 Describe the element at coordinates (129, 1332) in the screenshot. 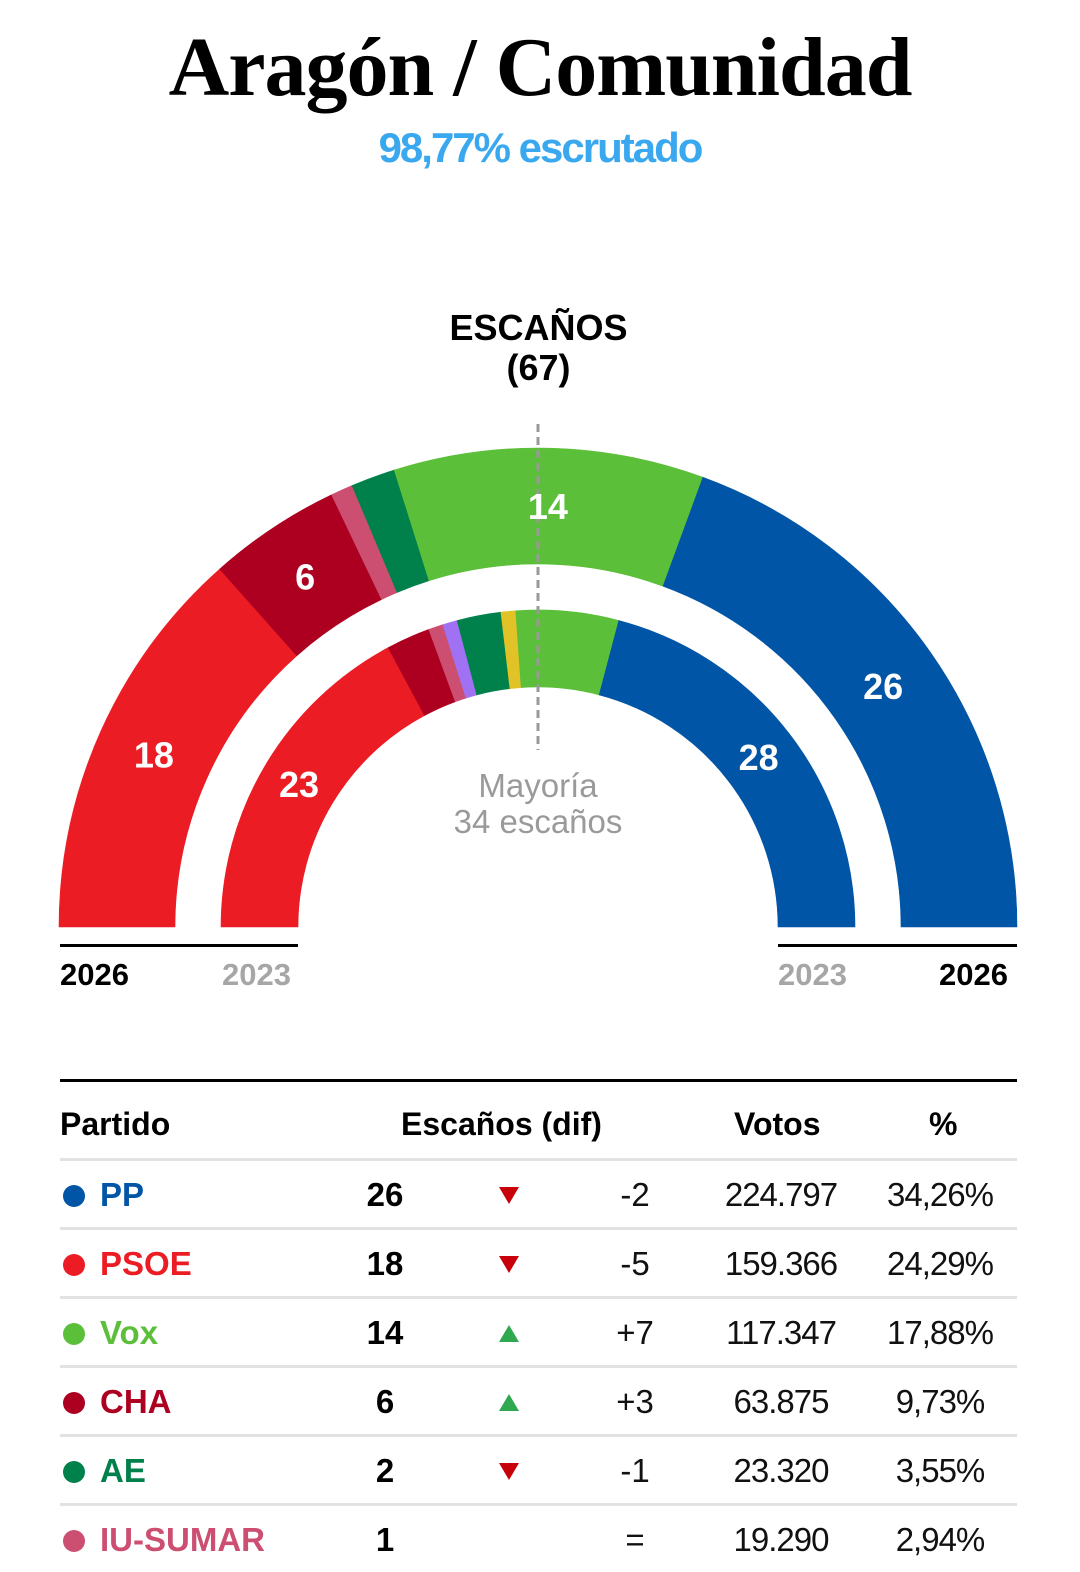

I see `party-name: Vox` at that location.